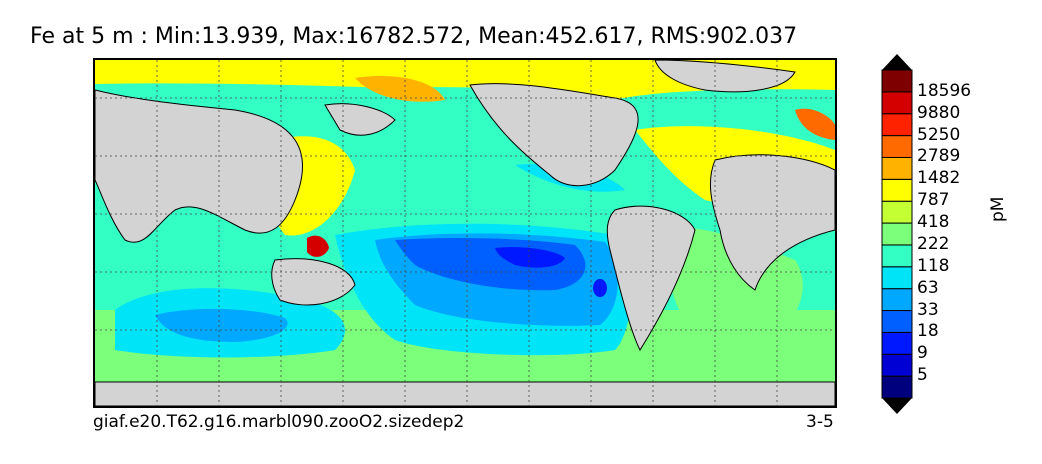 The image size is (1042, 464). Describe the element at coordinates (928, 309) in the screenshot. I see `colorbar-tick-label: 33` at that location.